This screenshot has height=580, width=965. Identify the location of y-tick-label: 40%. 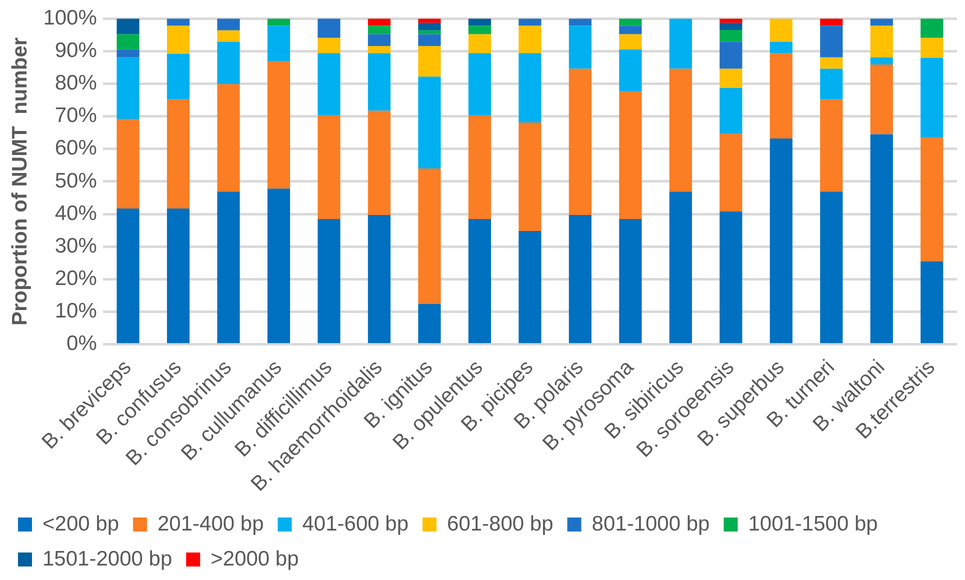
(75, 213).